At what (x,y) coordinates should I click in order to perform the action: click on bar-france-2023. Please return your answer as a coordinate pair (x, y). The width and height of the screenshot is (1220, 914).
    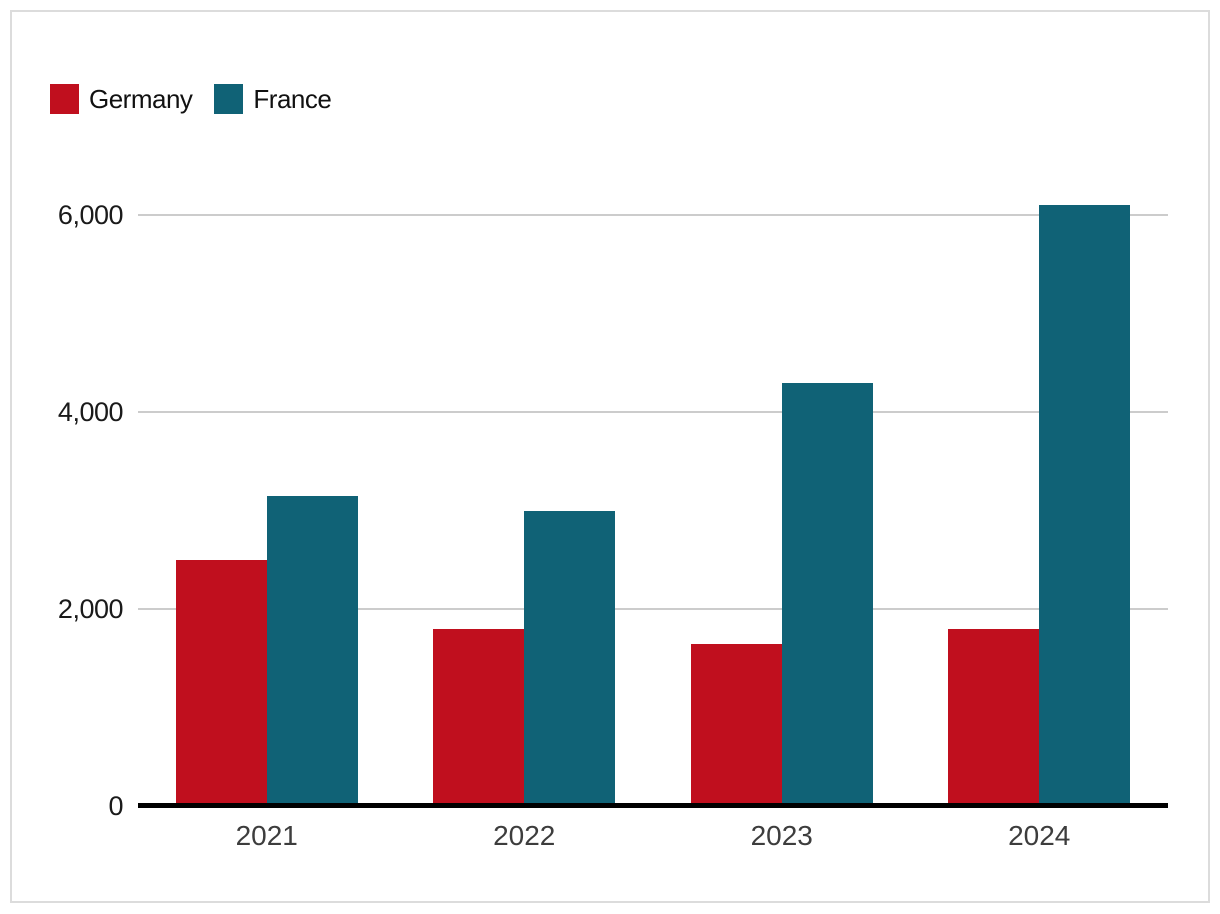
    Looking at the image, I should click on (827, 594).